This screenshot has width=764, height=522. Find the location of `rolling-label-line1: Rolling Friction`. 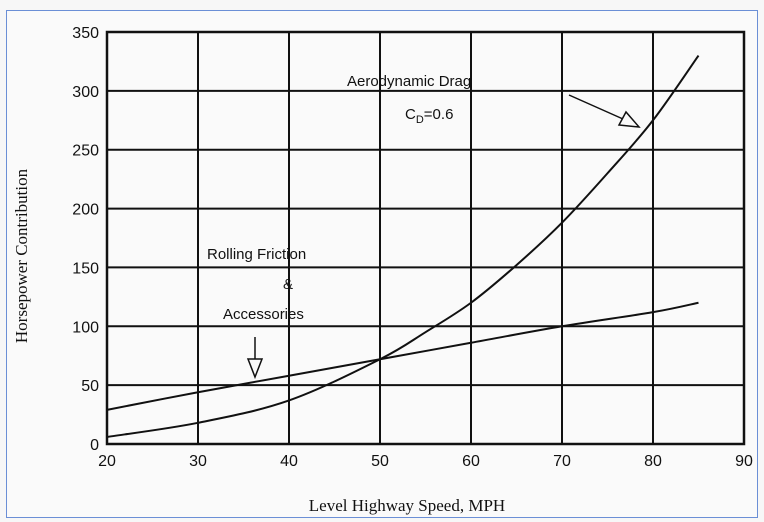

rolling-label-line1: Rolling Friction is located at coordinates (256, 254).